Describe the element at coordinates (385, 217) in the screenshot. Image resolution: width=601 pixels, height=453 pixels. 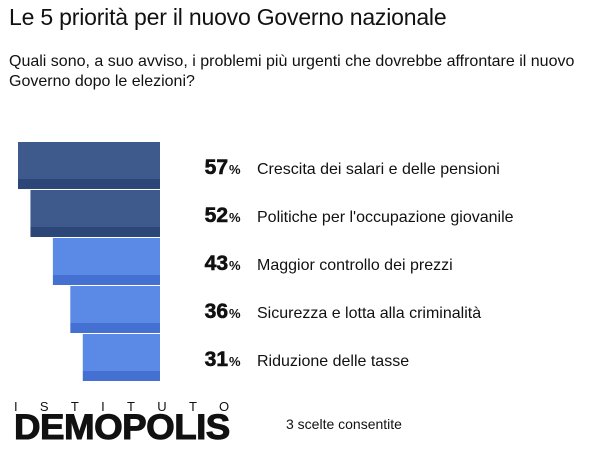
I see `category-label: Politiche per l'occupazione giovanile` at that location.